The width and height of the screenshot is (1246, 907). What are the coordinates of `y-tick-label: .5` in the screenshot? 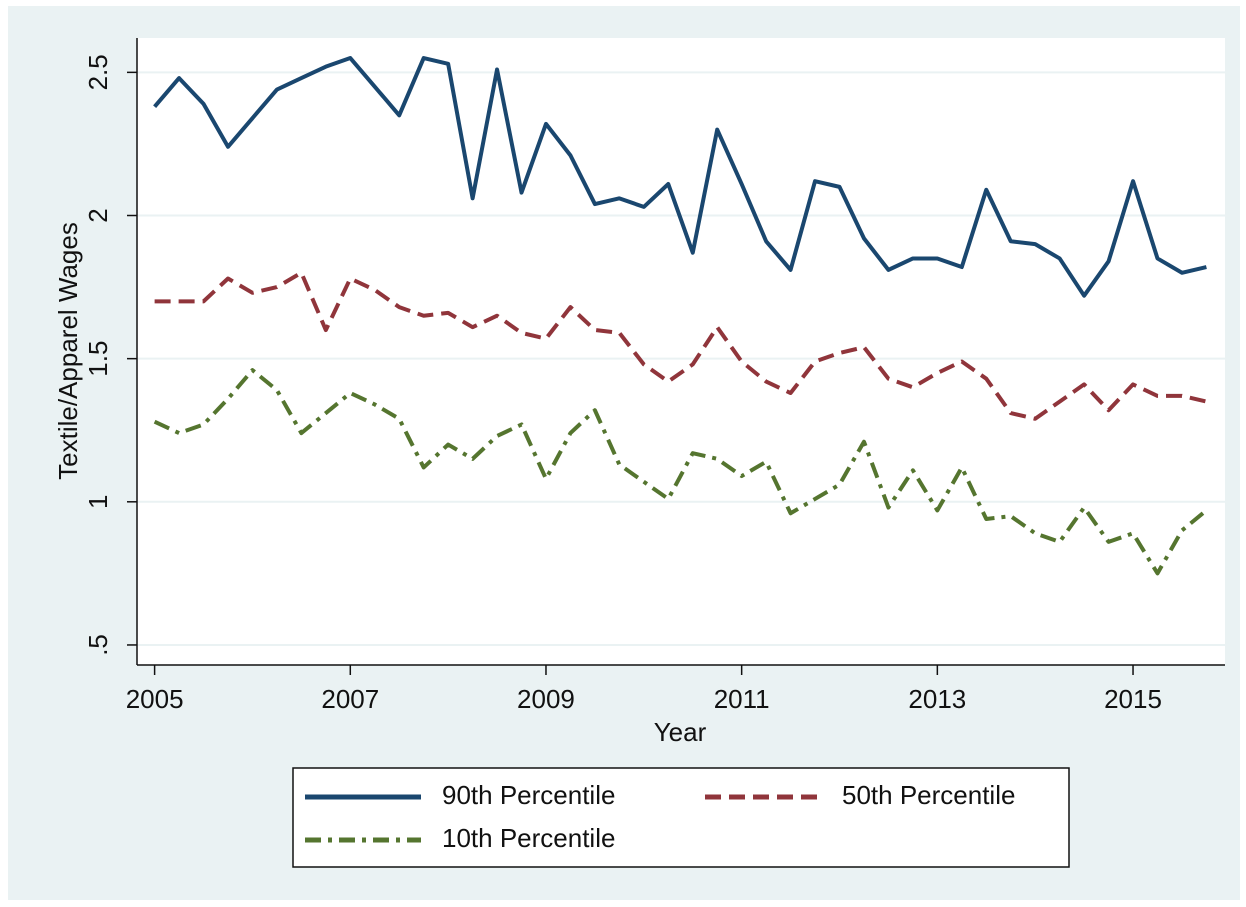 It's located at (98, 645).